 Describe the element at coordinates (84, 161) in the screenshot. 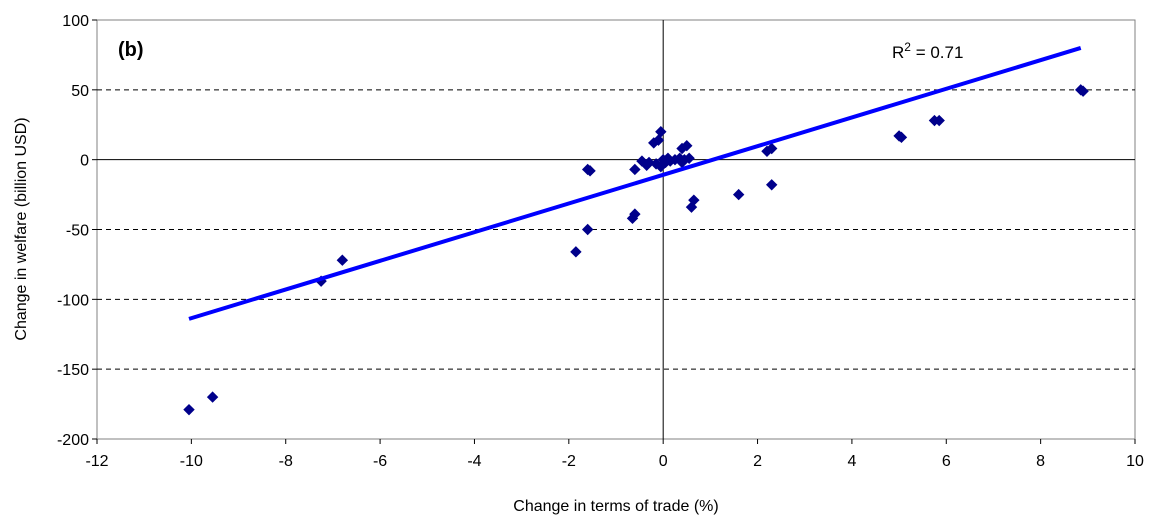

I see `y-tick-label: 0` at that location.